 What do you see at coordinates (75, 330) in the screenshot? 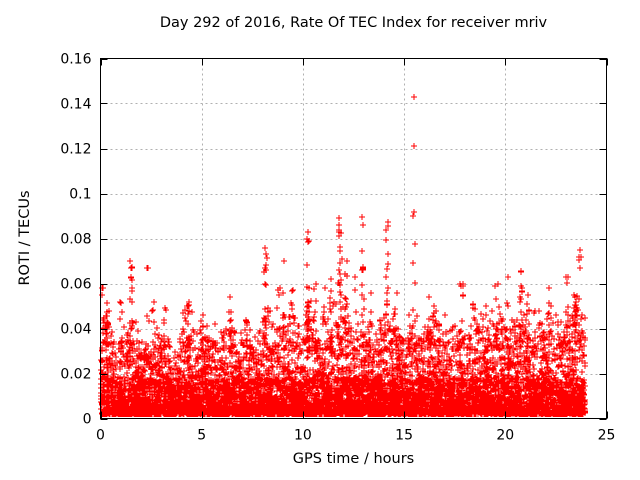
I see `y-tick-label: 0.04` at bounding box center [75, 330].